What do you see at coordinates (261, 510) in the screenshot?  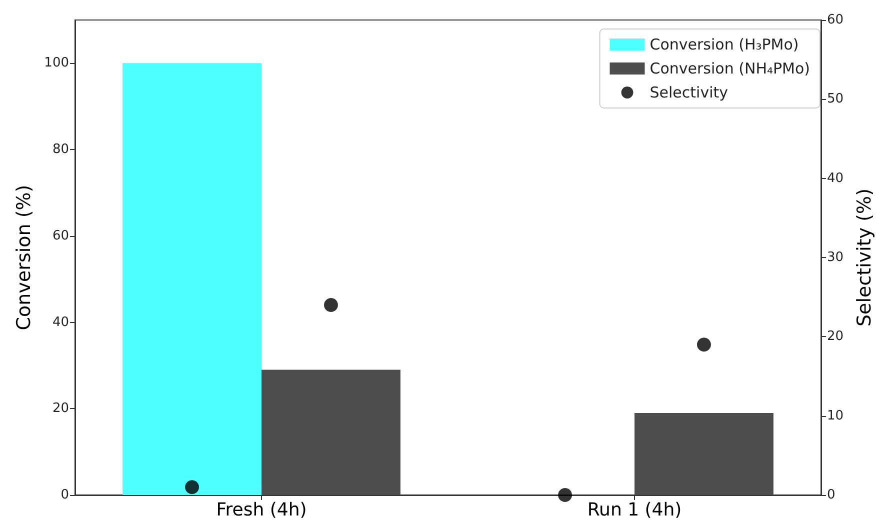 I see `x-tick-label: Fresh (4h)` at bounding box center [261, 510].